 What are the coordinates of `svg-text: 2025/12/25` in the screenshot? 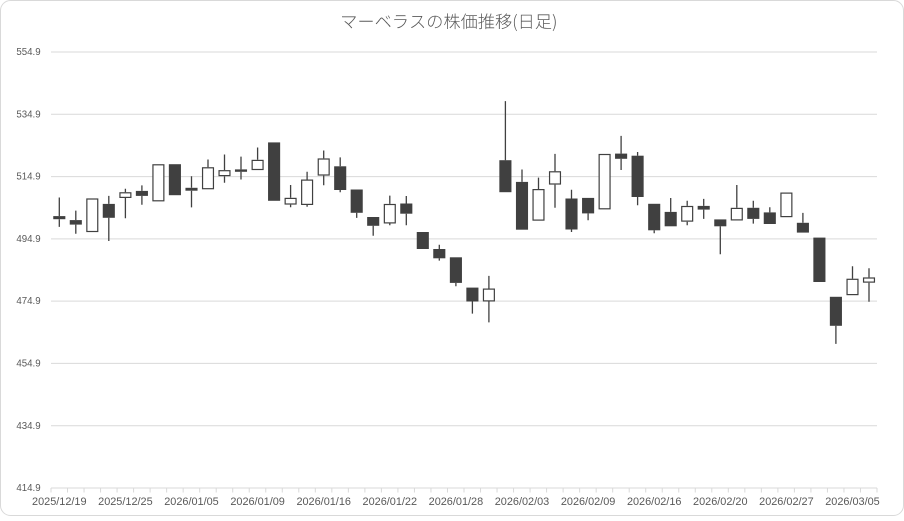 It's located at (125, 502).